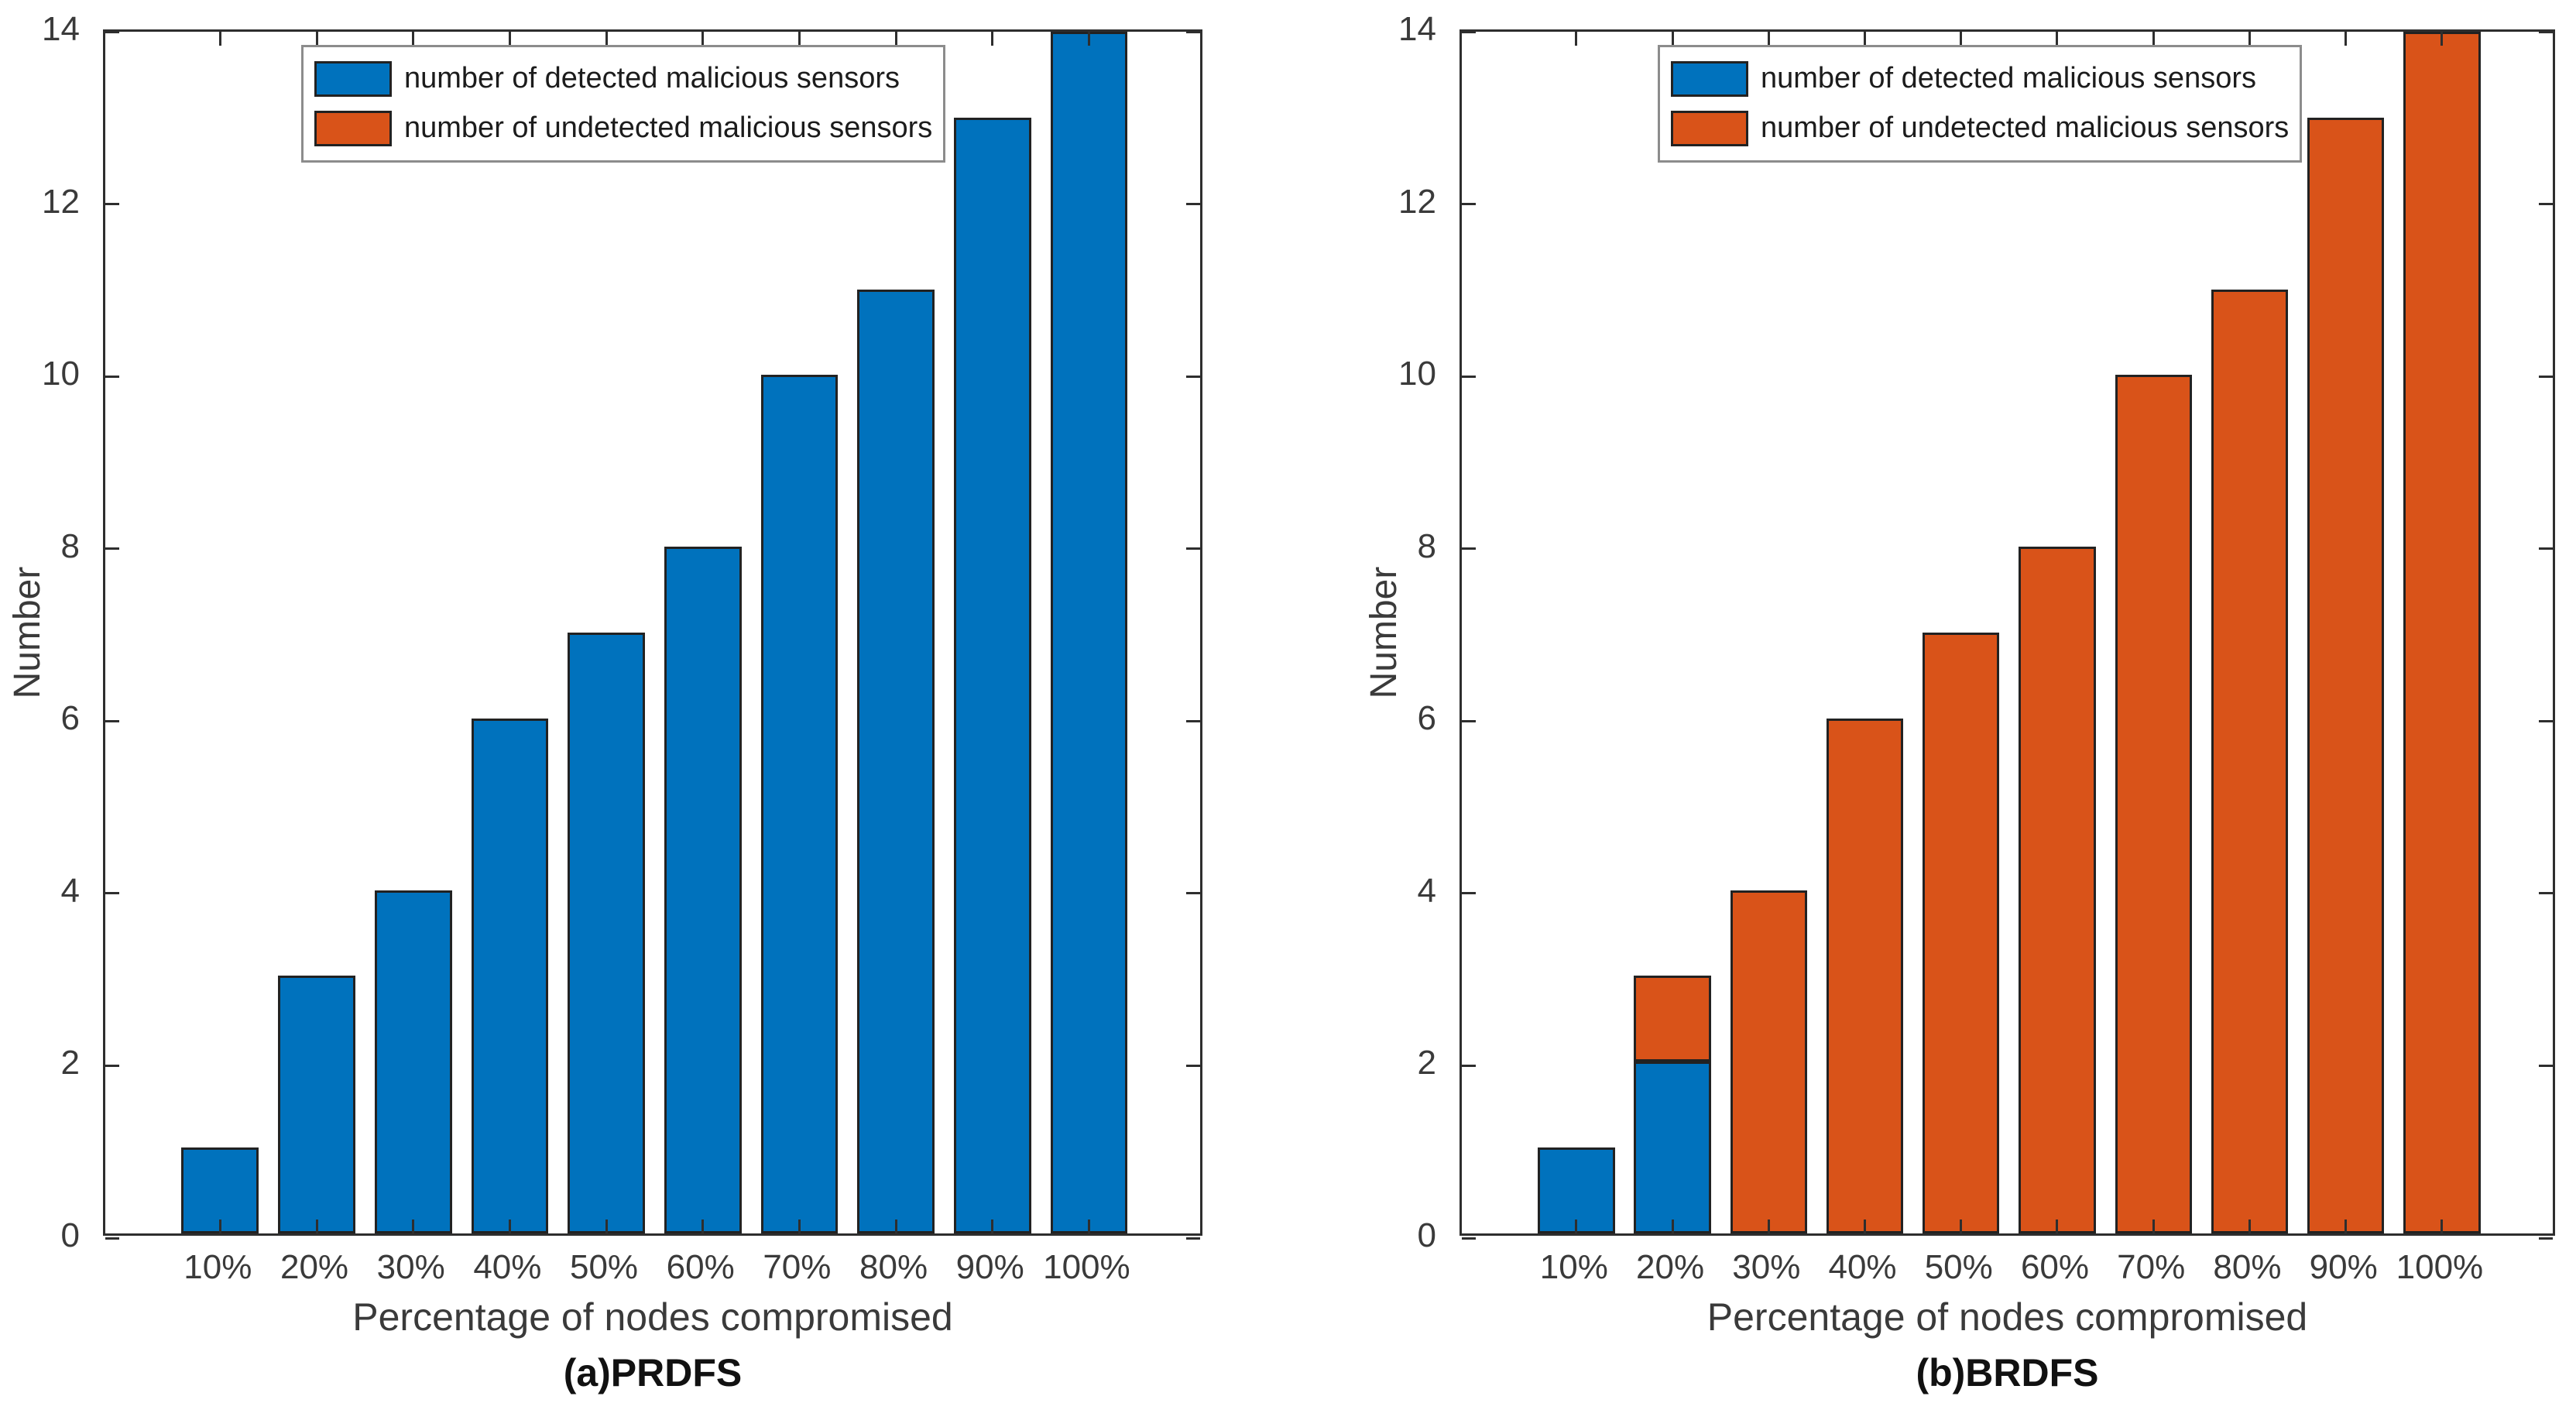 This screenshot has width=2576, height=1403. Describe the element at coordinates (413, 632) in the screenshot. I see `bar-group-30%` at that location.